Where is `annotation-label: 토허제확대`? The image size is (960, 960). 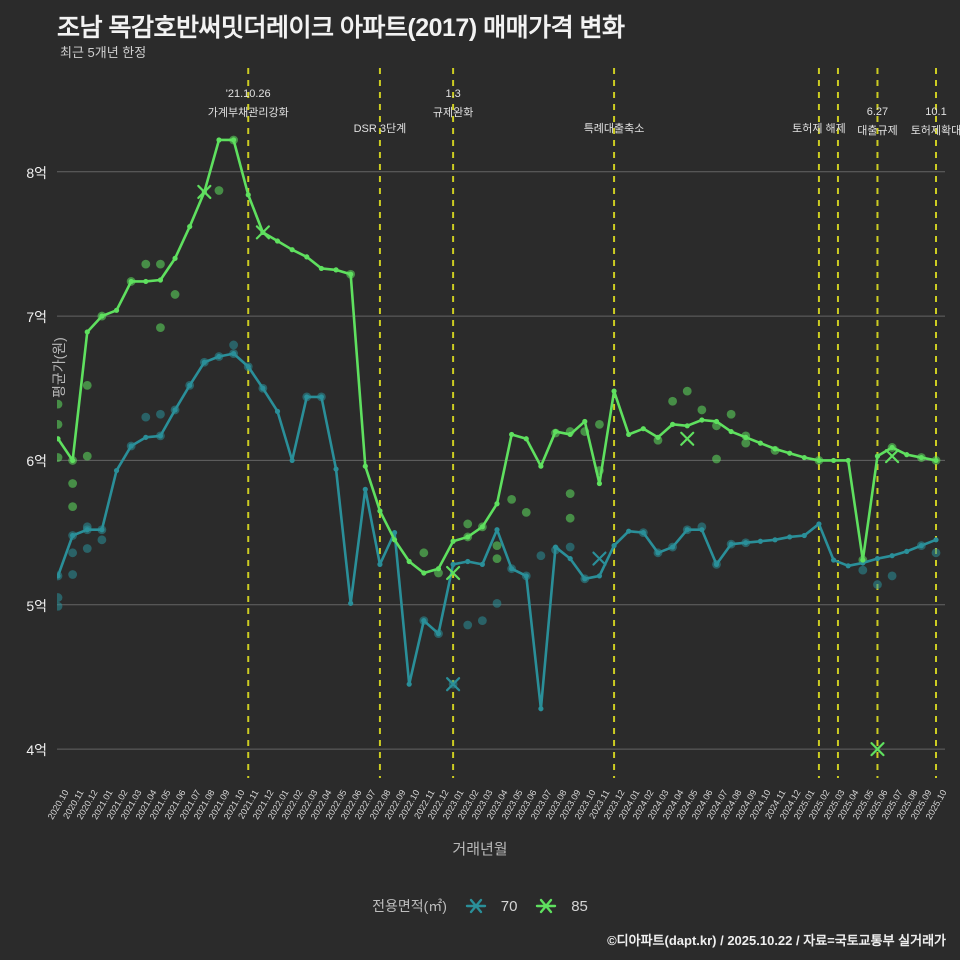
annotation-label: 토허제확대 is located at coordinates (935, 131).